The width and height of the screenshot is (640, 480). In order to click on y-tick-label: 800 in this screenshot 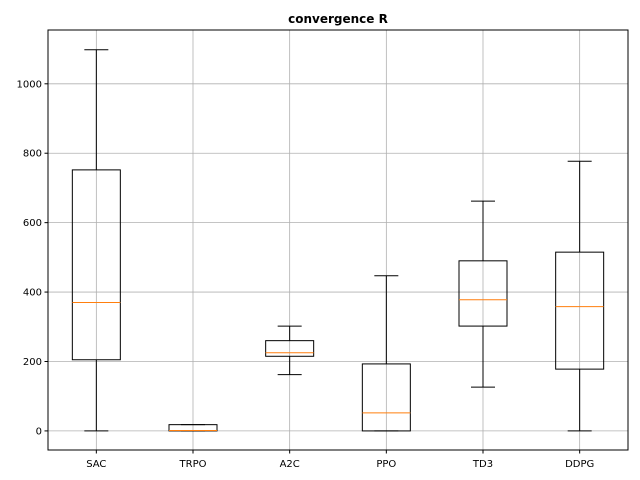, I will do `click(32, 154)`.